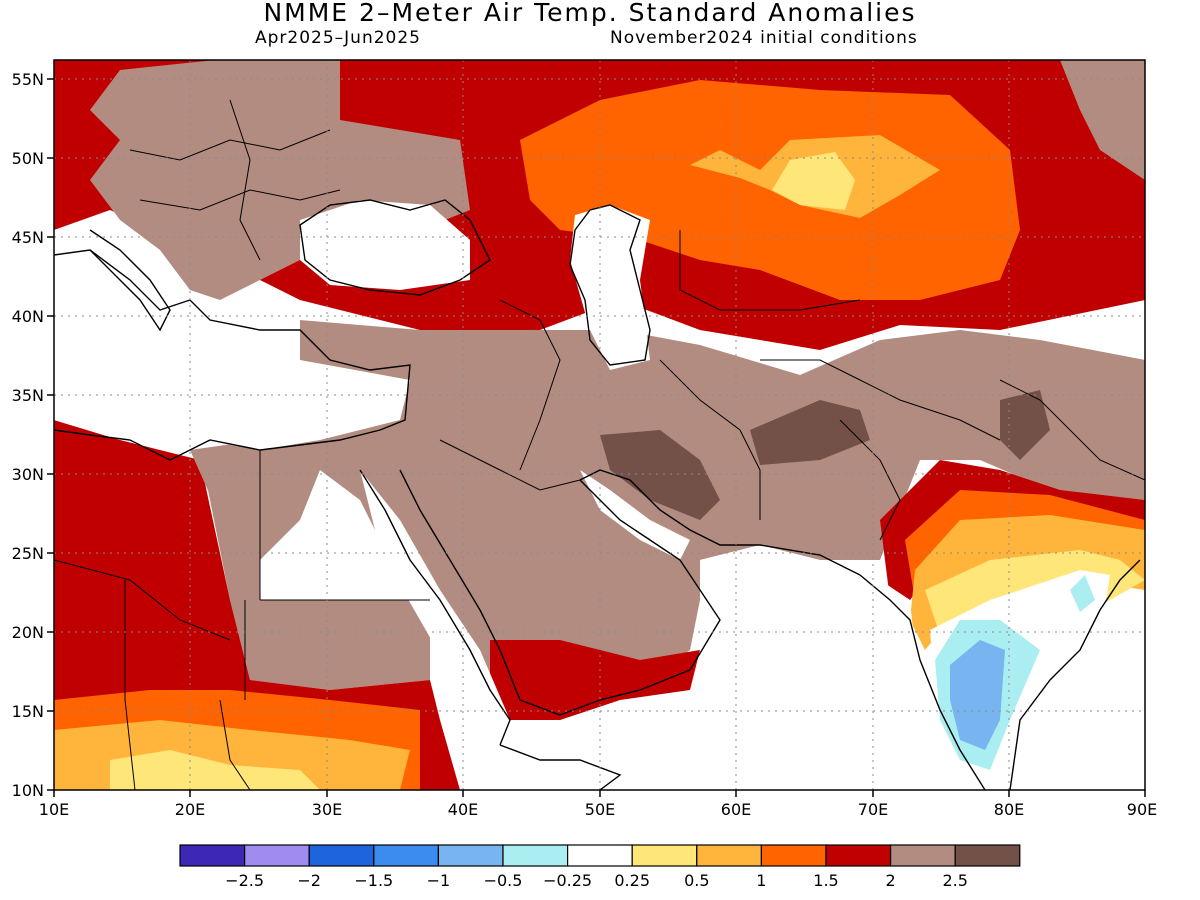 Image resolution: width=1200 pixels, height=900 pixels. I want to click on legend-colorbar: −2.5 −2 −1.5 −1 −0.5 −0.25 0.25 0.5 1 1.5 2 2.5, so click(600, 867).